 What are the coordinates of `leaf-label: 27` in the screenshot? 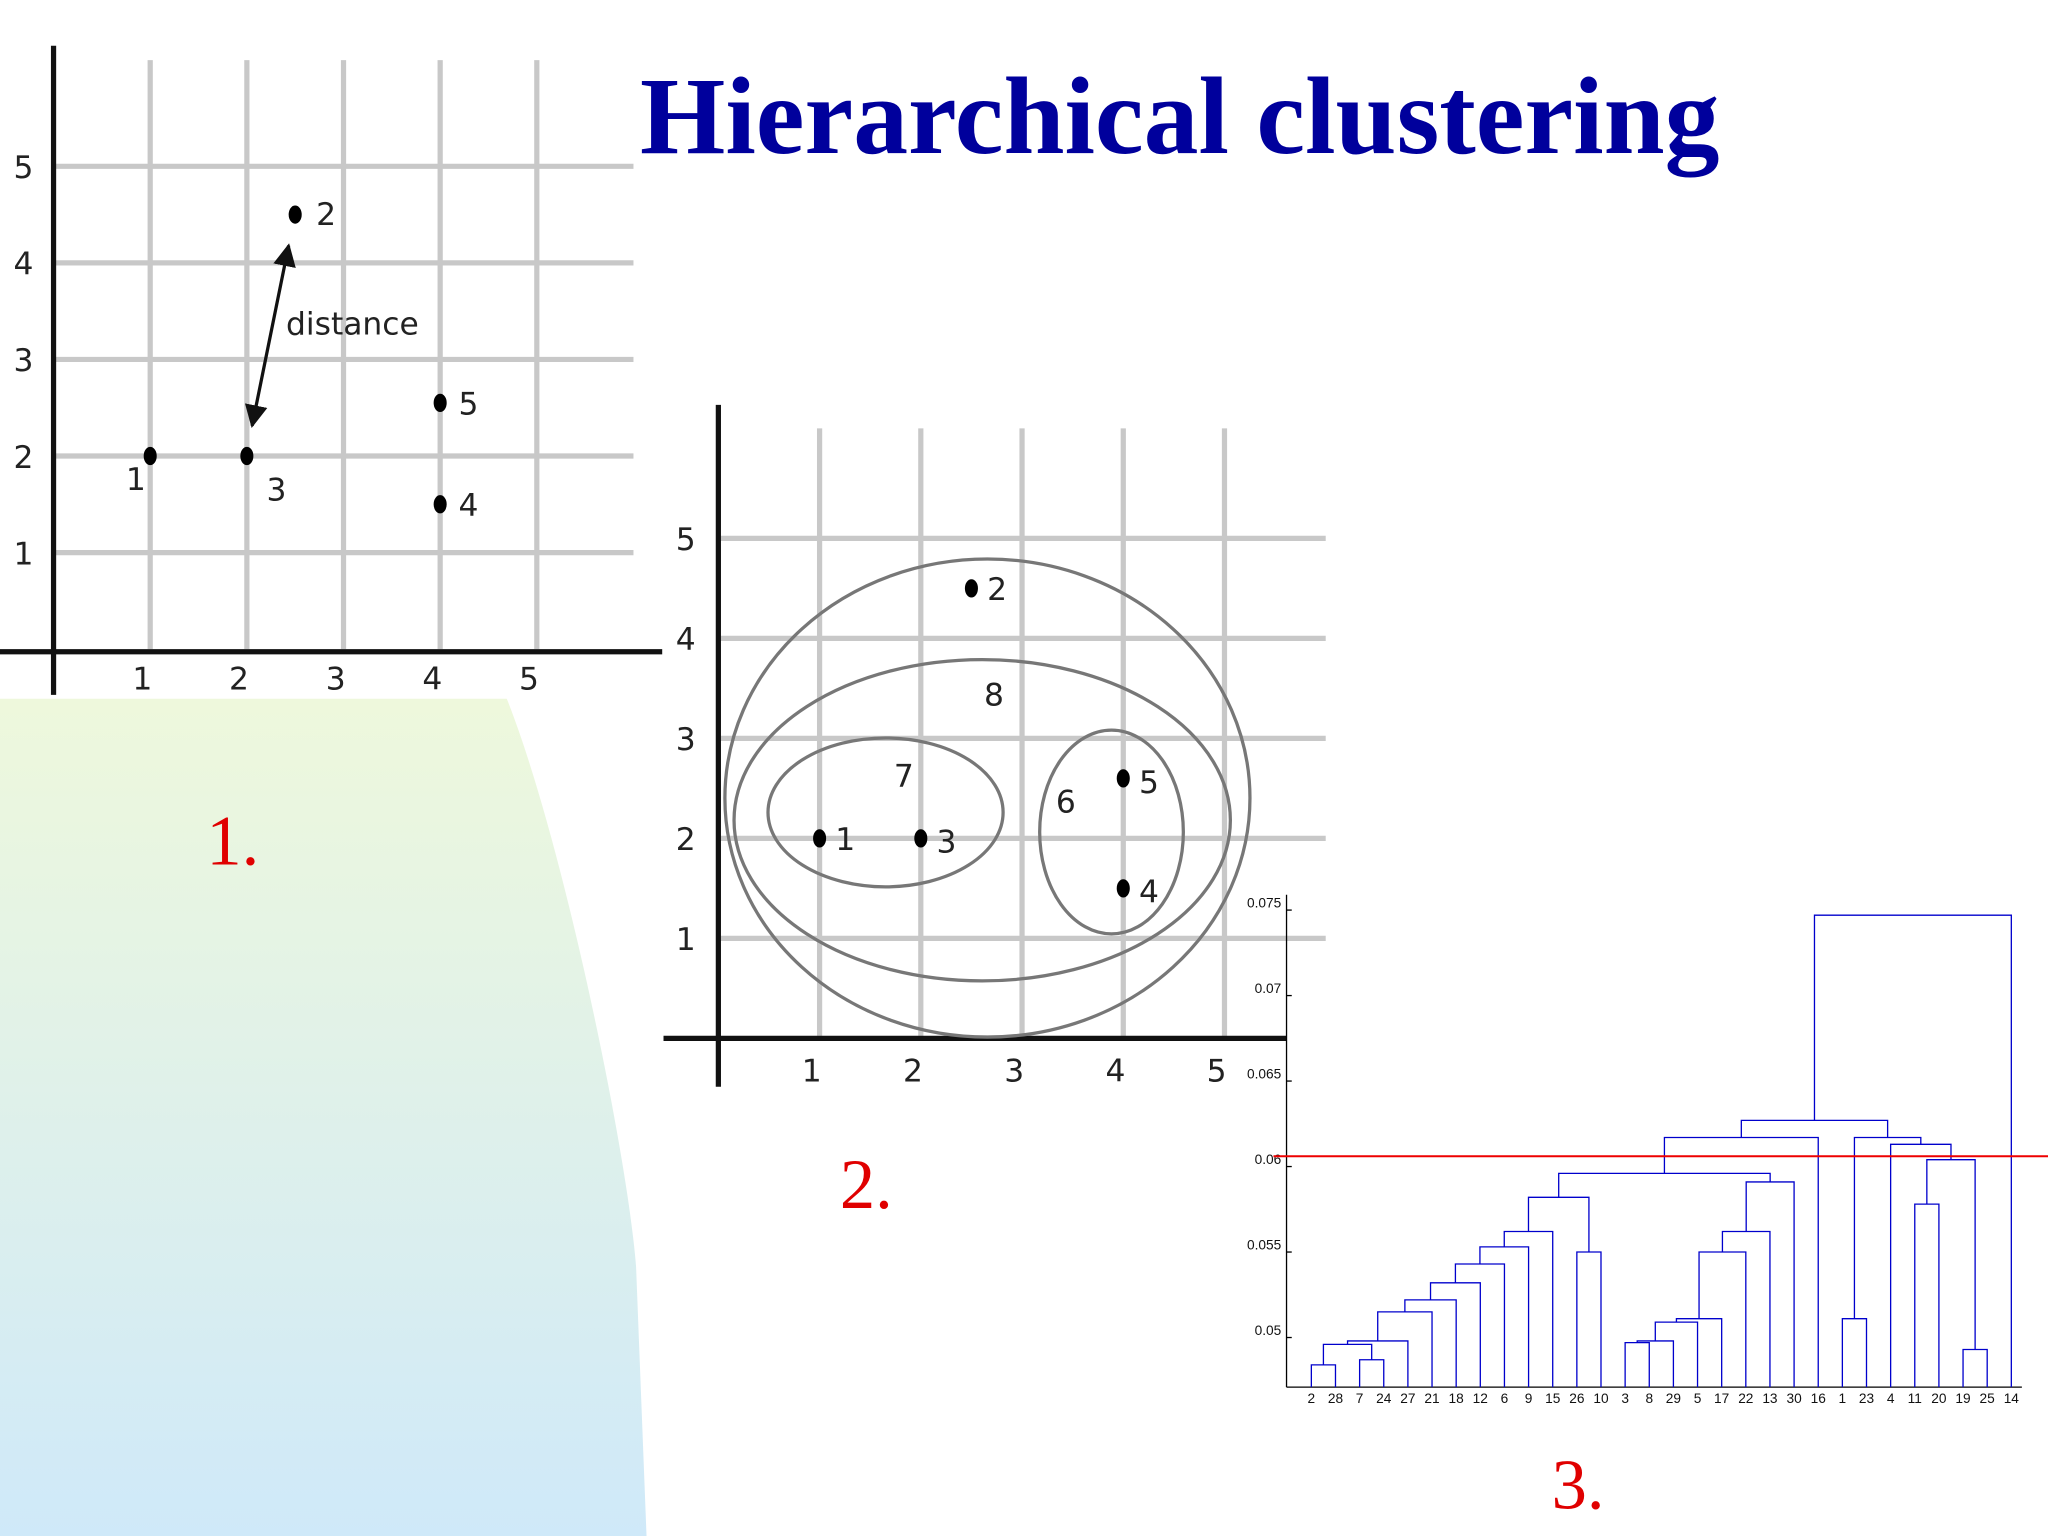 It's located at (1407, 1398).